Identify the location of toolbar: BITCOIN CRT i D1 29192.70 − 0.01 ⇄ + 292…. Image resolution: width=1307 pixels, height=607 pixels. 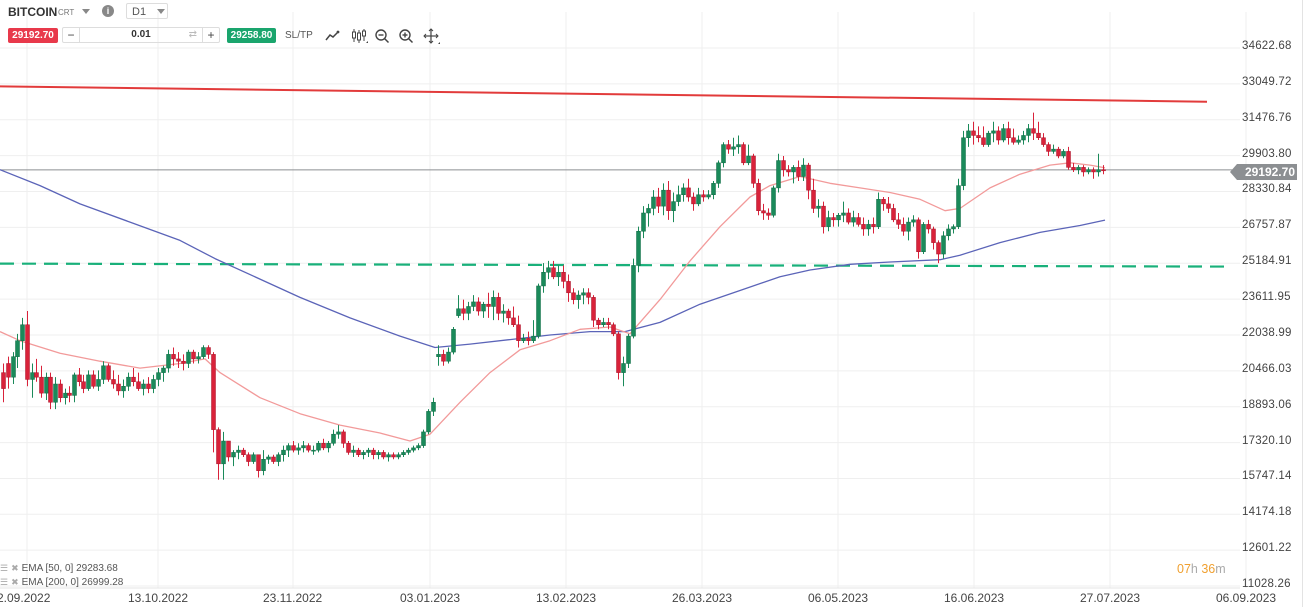
(615, 25).